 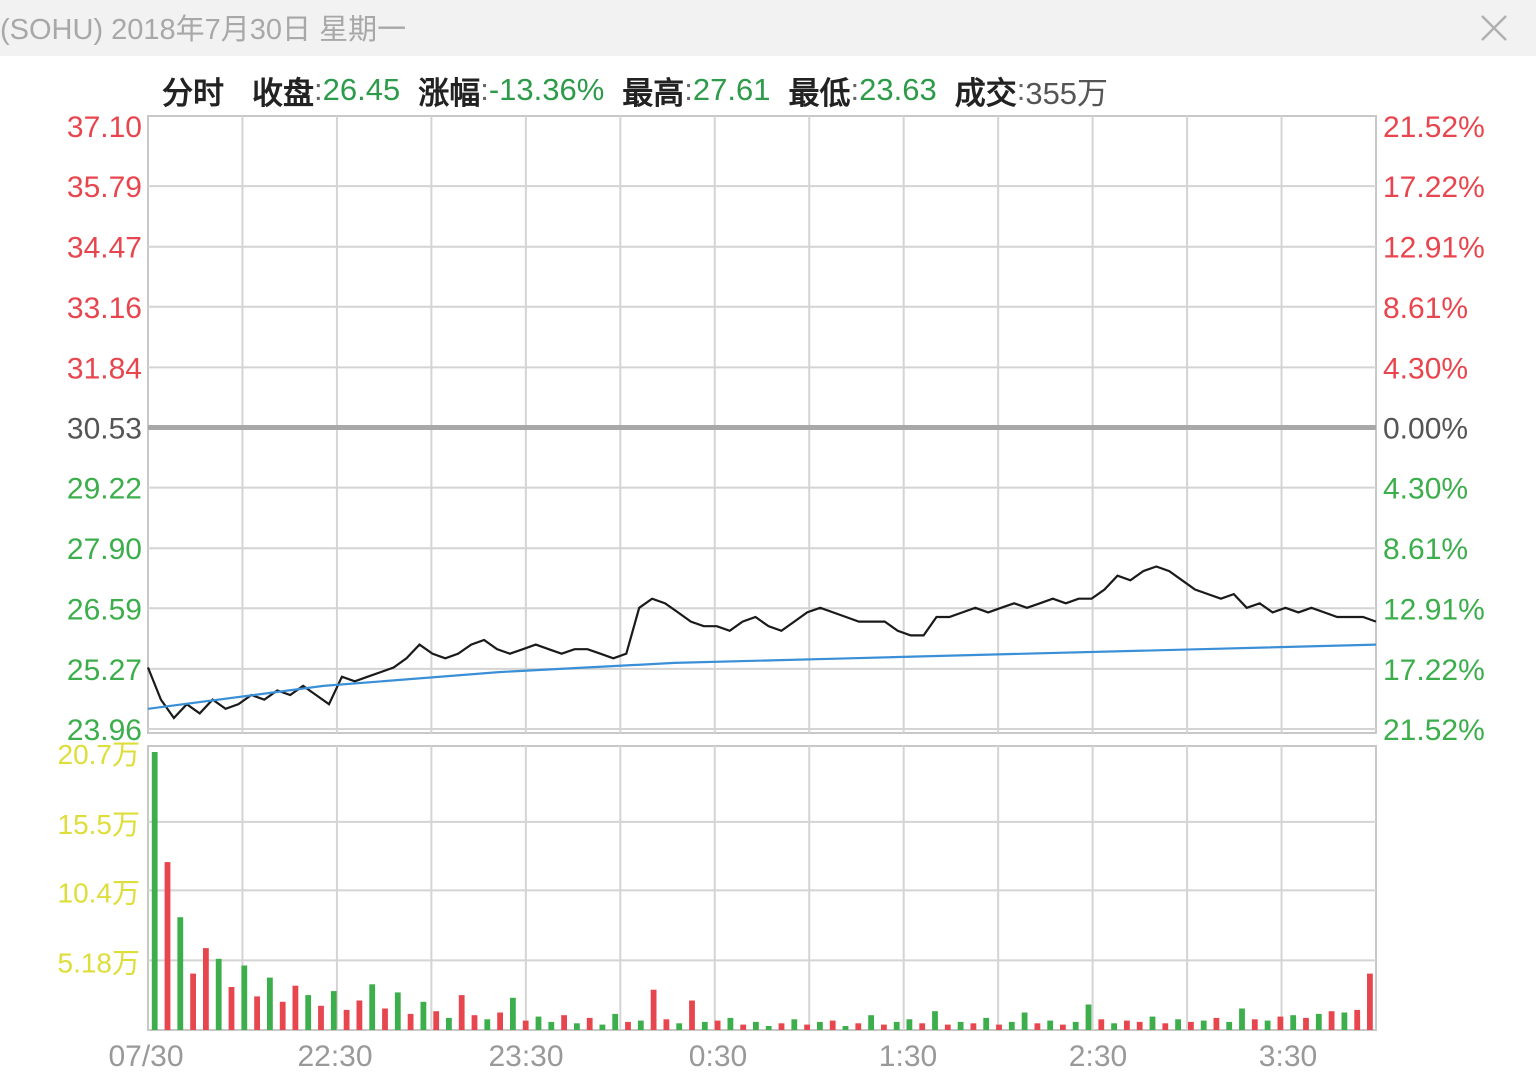 I want to click on price-tick-left: 31.84, so click(x=104, y=368).